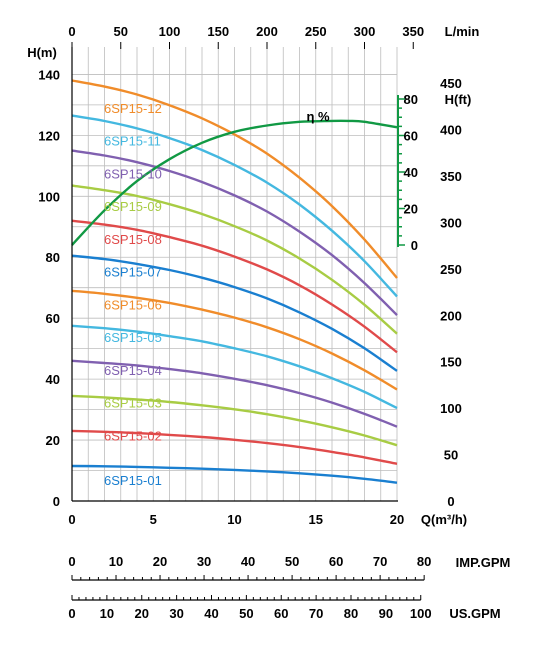 The image size is (550, 659). What do you see at coordinates (133, 108) in the screenshot?
I see `label-6sp15-12: 6SP15-12` at bounding box center [133, 108].